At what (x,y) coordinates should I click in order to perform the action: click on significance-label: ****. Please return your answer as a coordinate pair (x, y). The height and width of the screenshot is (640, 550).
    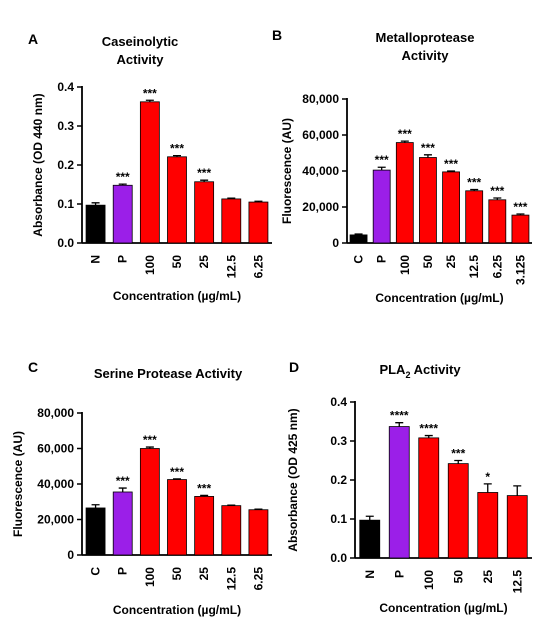
    Looking at the image, I should click on (428, 429).